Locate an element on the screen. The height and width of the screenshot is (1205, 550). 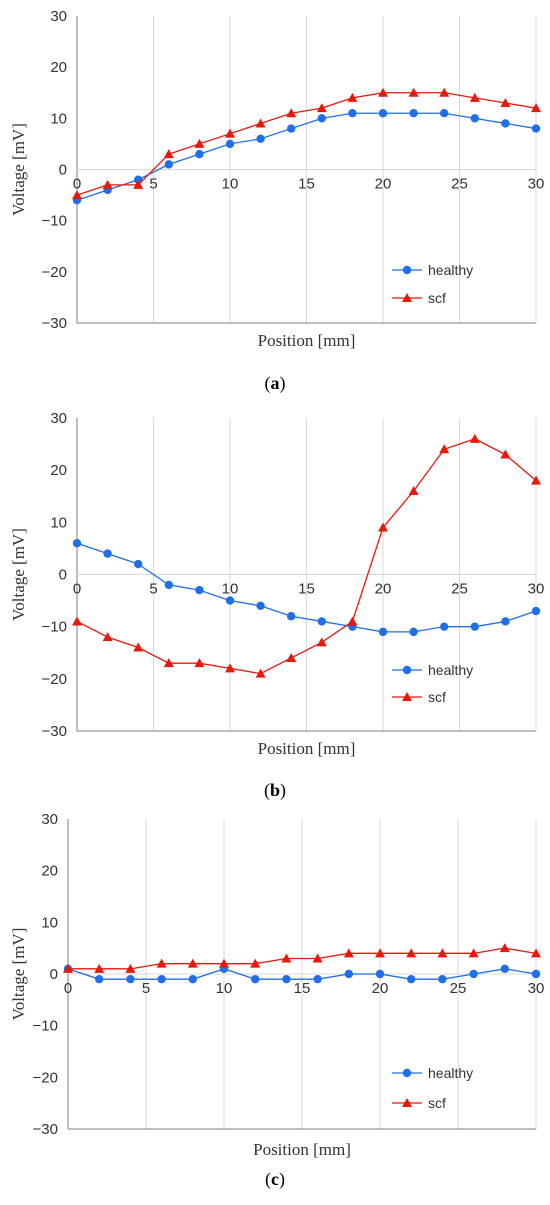
y-tick-label: 30 is located at coordinates (49, 819).